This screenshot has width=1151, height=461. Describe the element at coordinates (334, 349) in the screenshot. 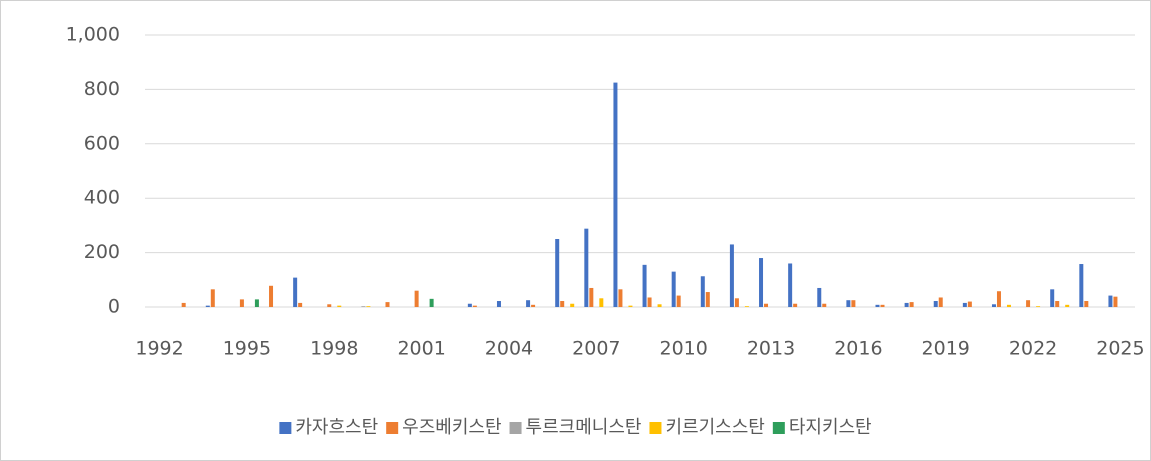

I see `x-tick-label: 1998` at that location.